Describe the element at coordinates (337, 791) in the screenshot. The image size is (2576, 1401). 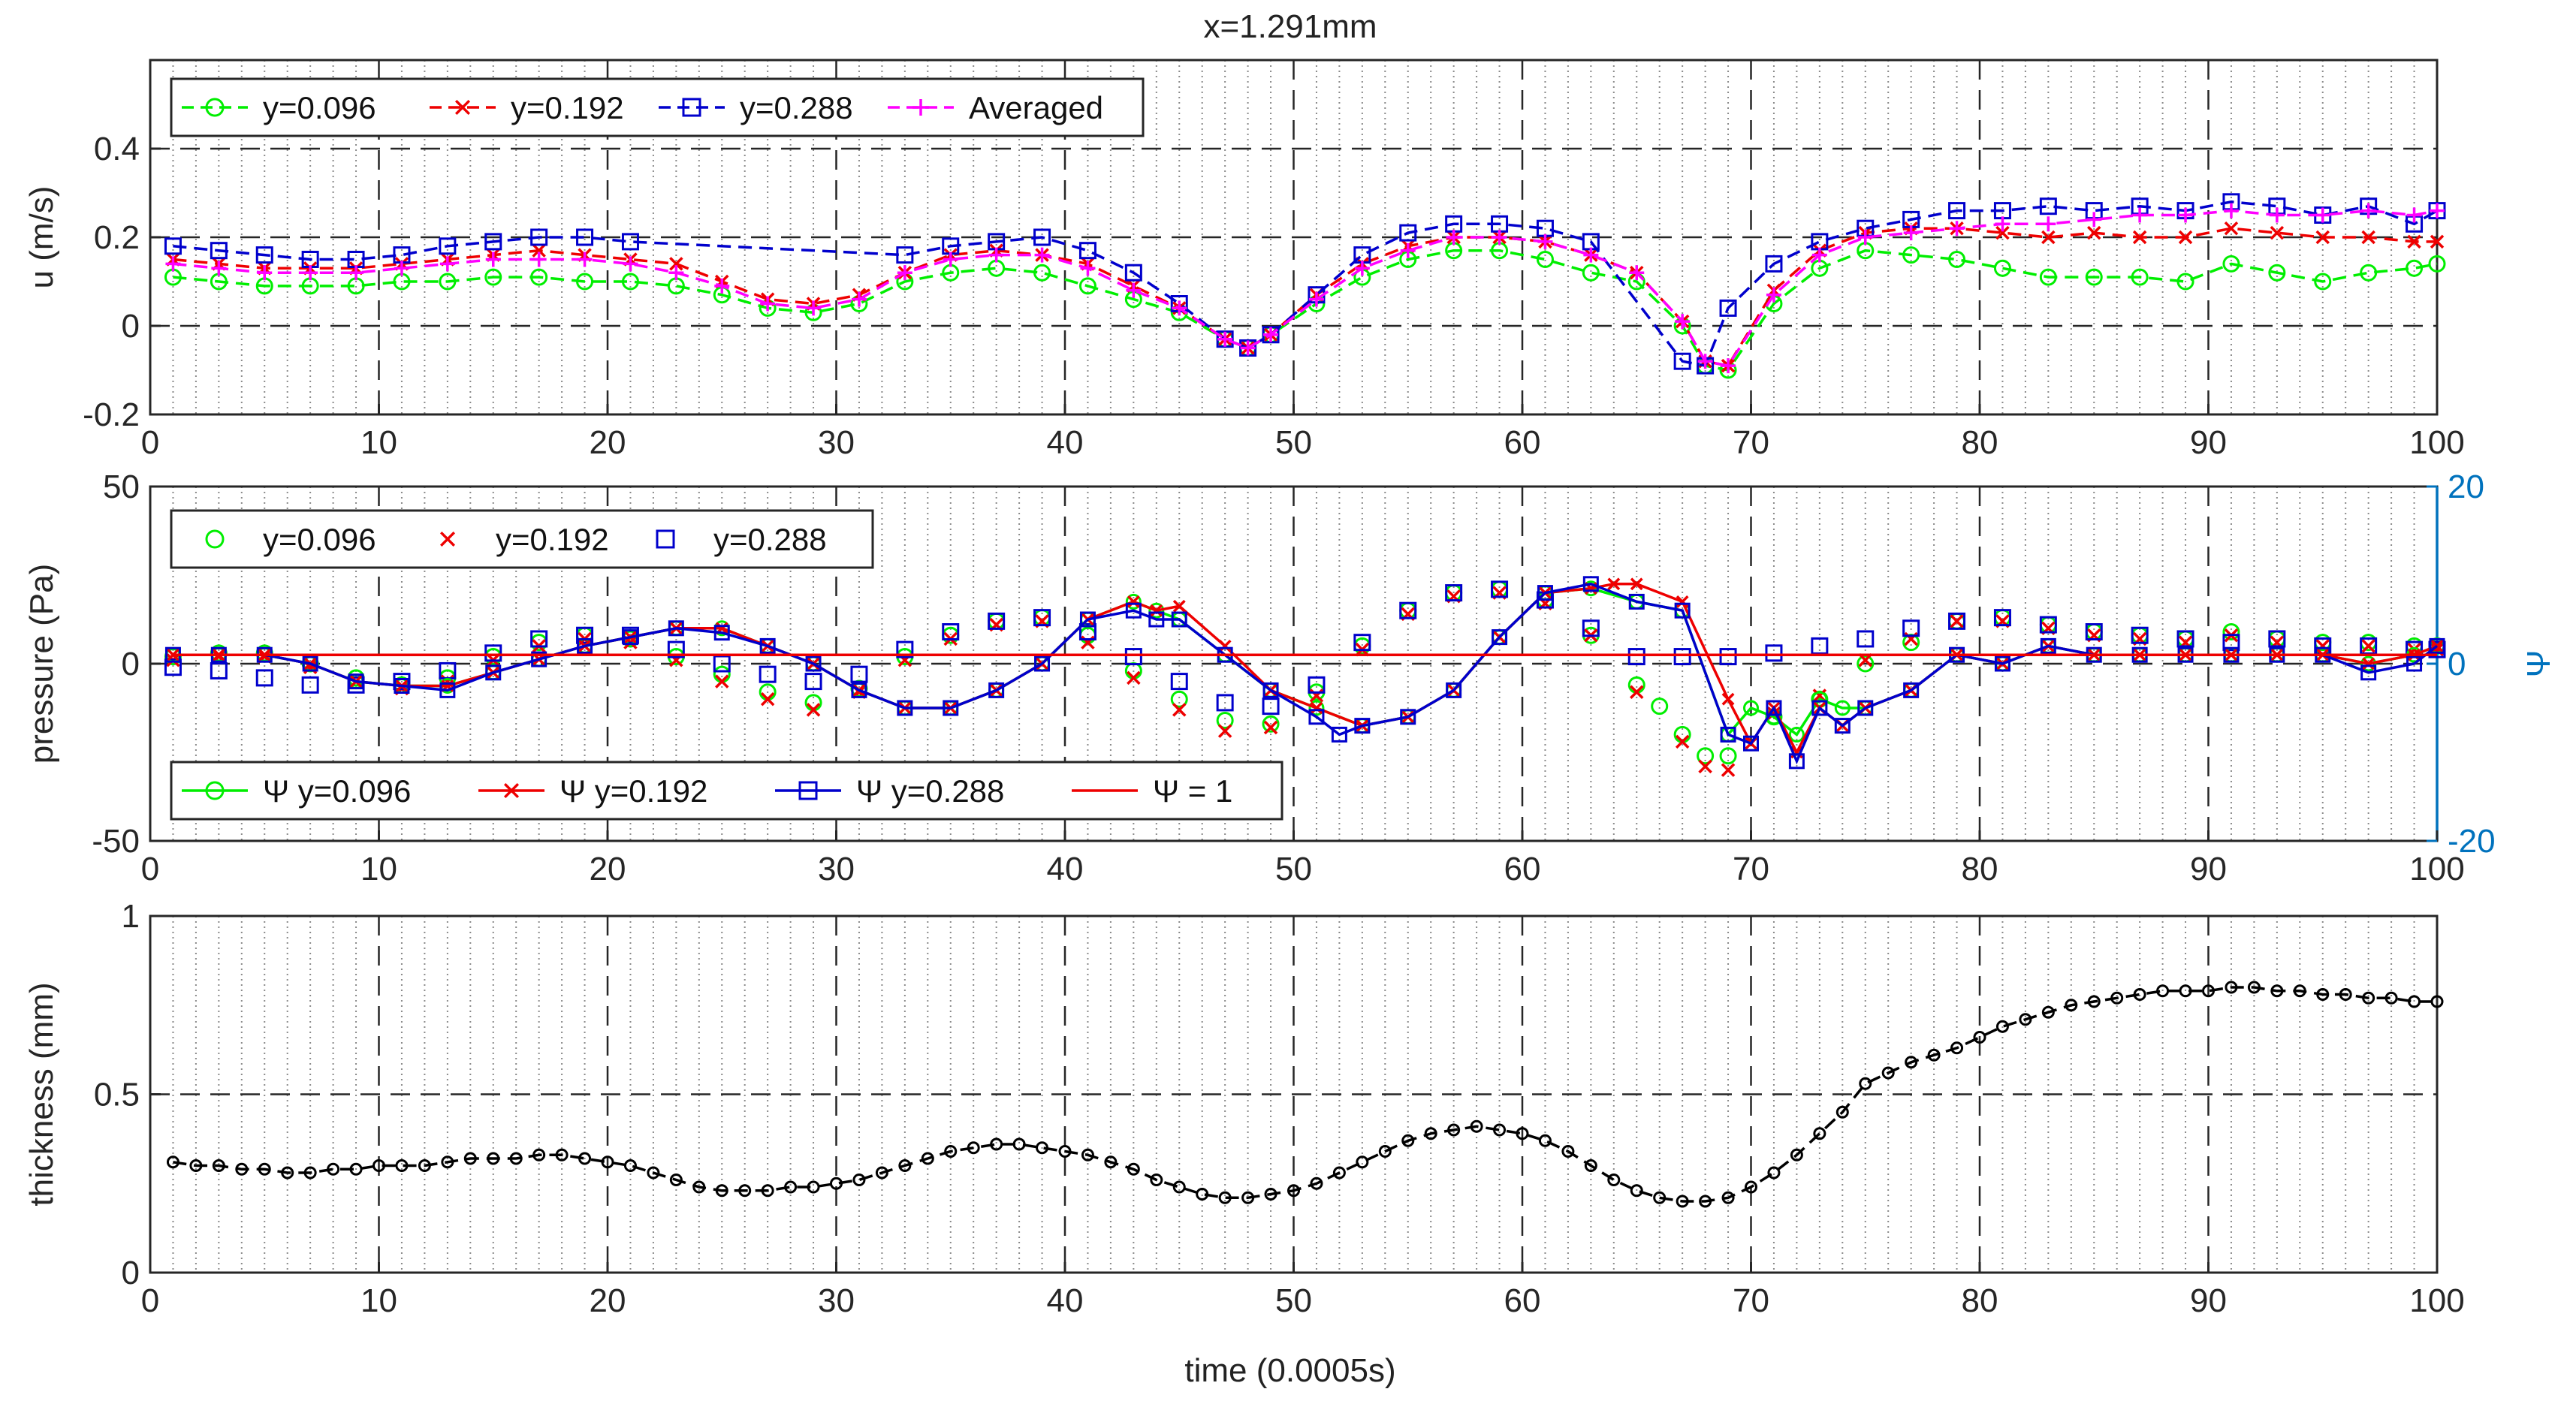
I see `psi-legend-label: Ψ y=0.096` at that location.